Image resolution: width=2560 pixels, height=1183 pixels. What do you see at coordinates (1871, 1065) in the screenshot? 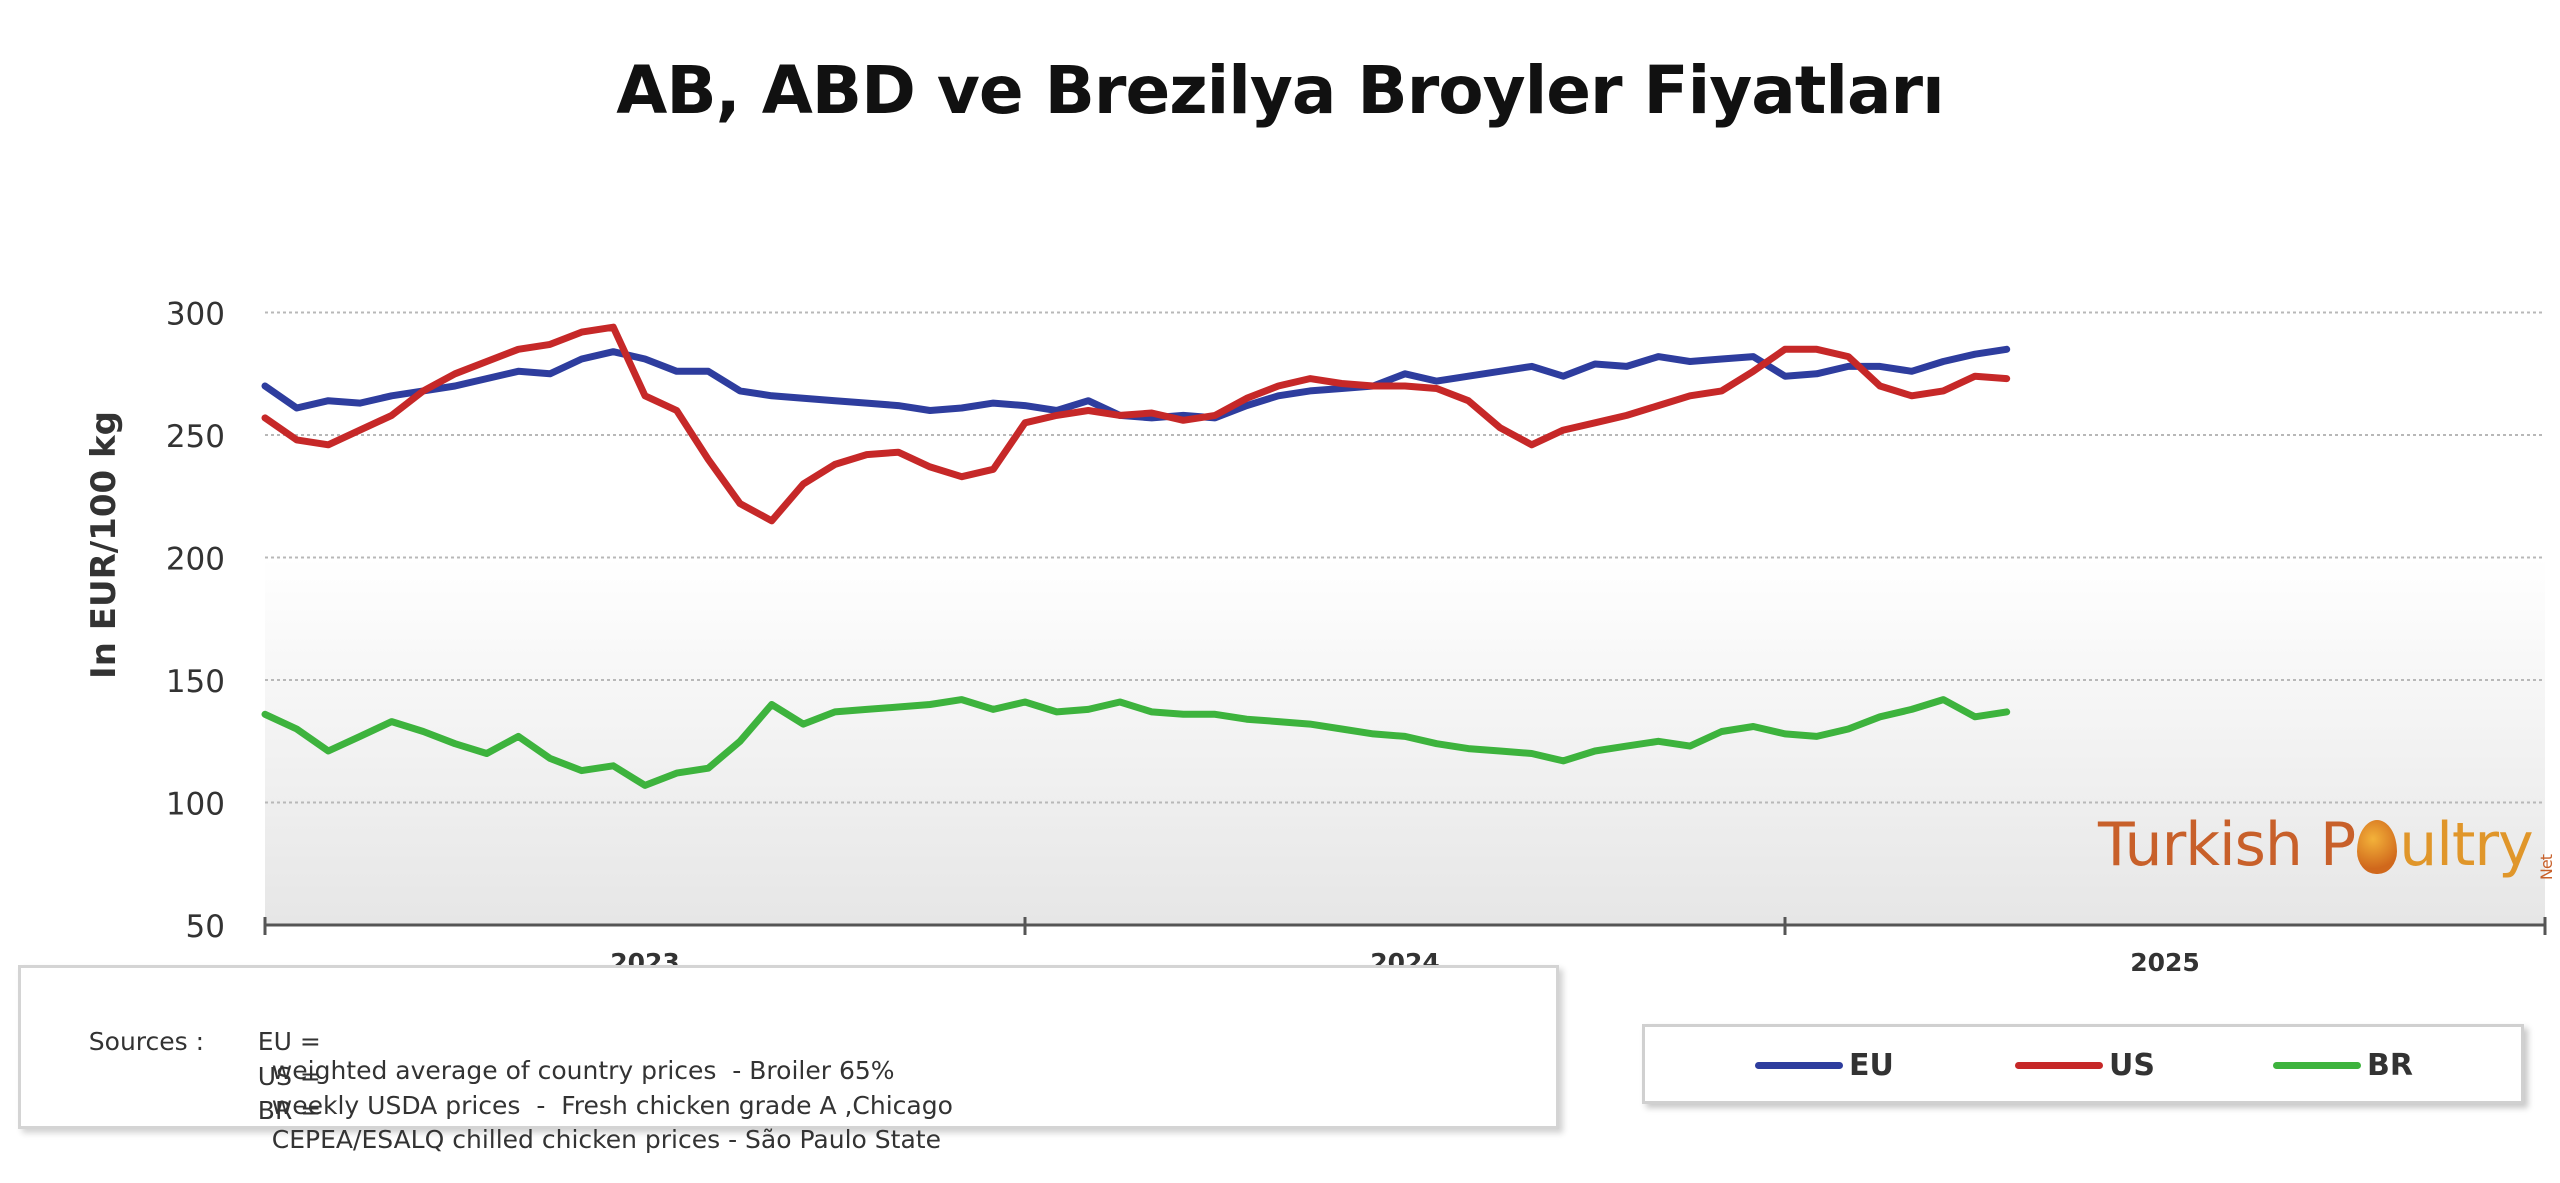
I see `legend-label-eu: EU` at bounding box center [1871, 1065].